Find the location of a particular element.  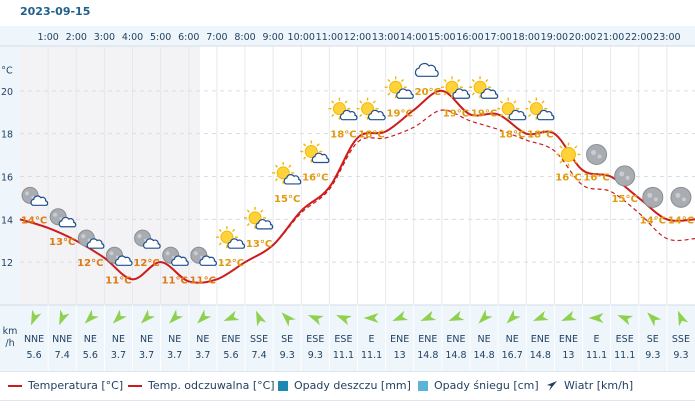

temp-unit-label: °C is located at coordinates (7, 70).